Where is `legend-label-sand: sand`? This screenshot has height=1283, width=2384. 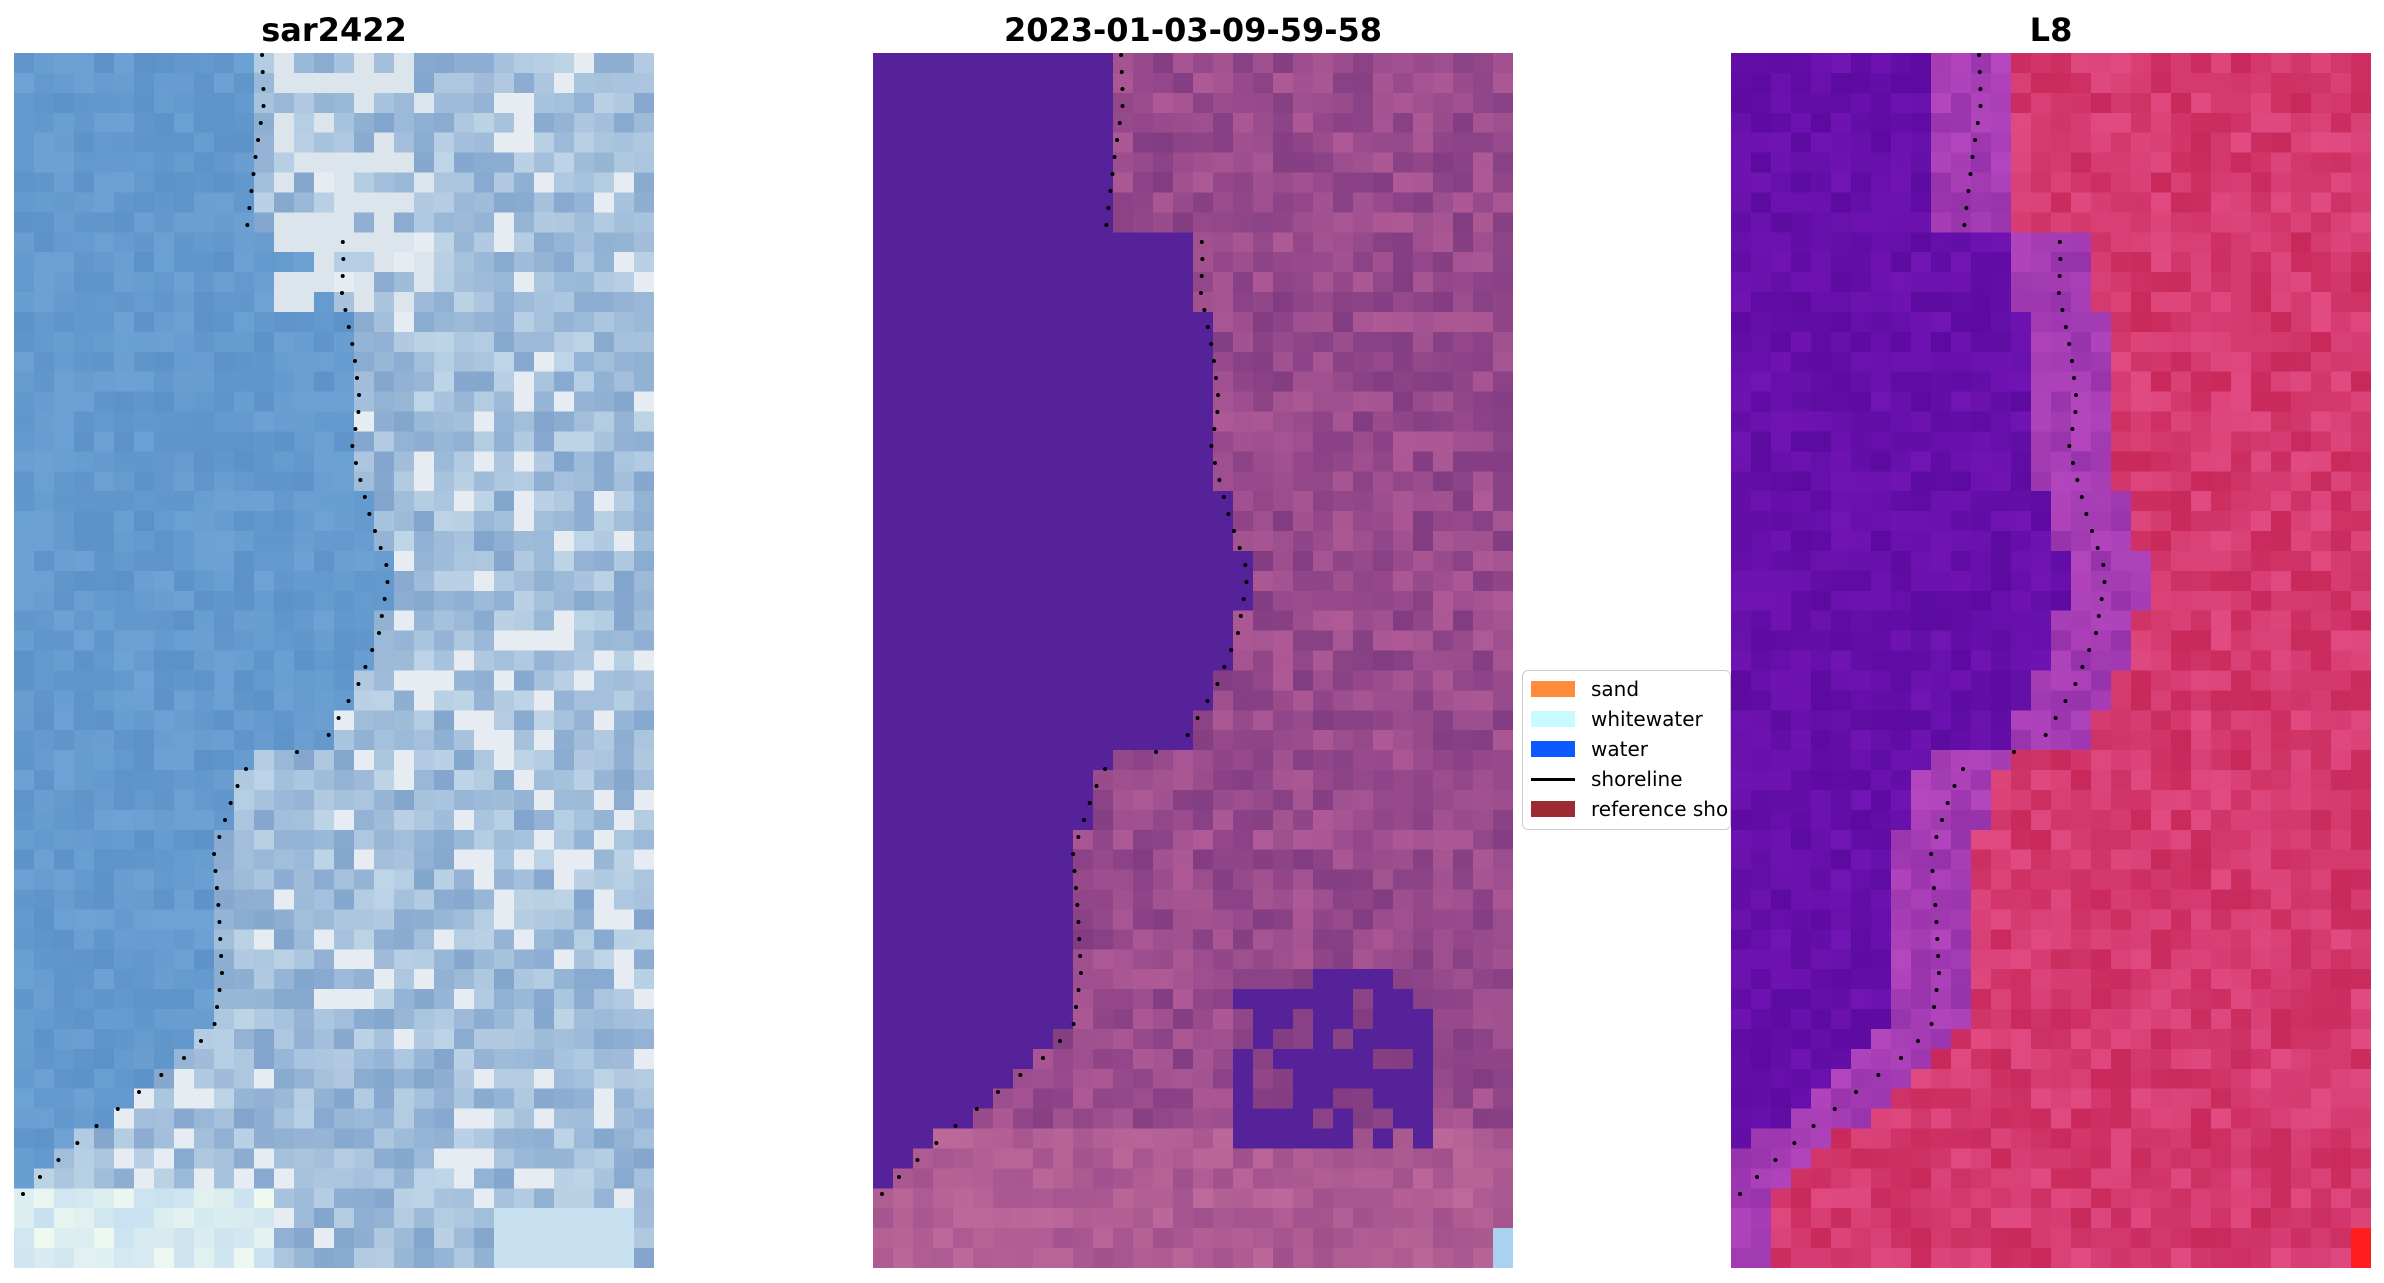 legend-label-sand: sand is located at coordinates (1615, 689).